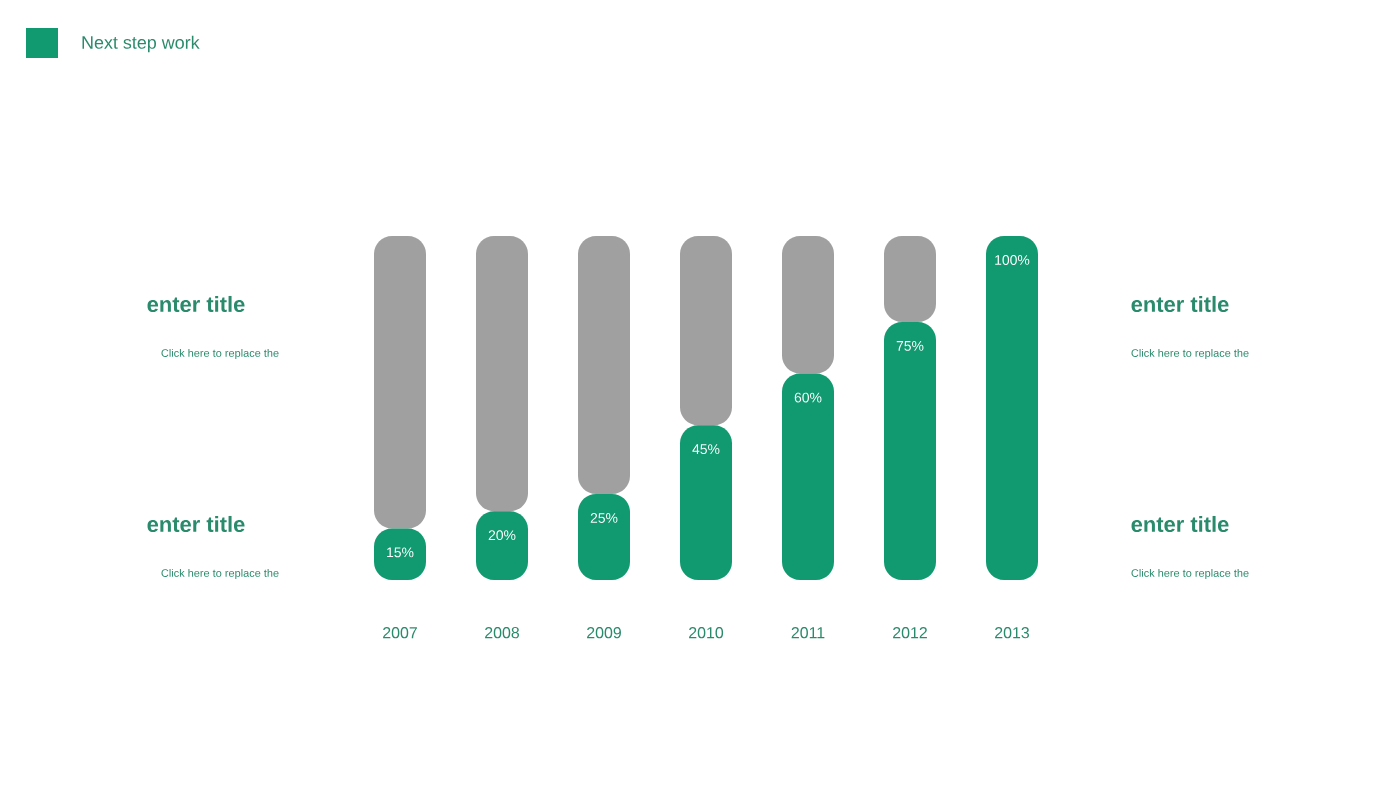  I want to click on text: Next step work, so click(141, 44).